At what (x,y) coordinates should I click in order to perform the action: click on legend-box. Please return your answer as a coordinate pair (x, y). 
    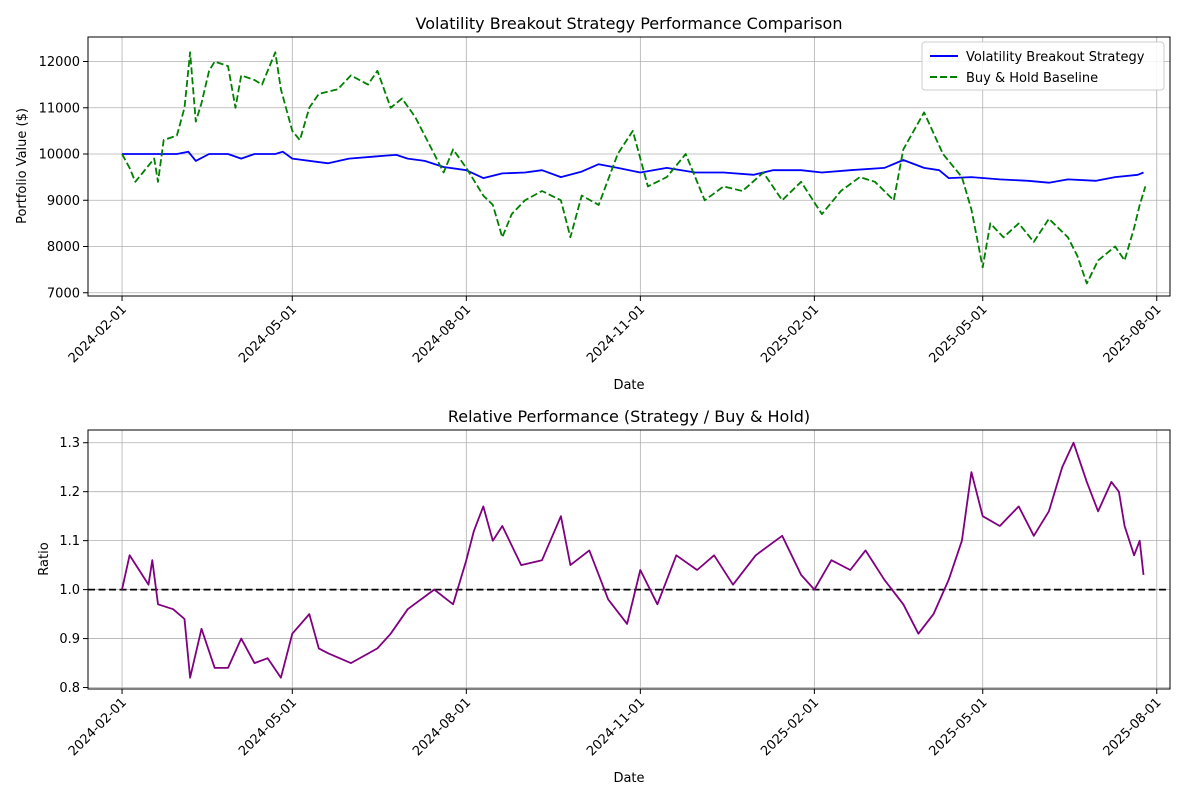
    Looking at the image, I should click on (1043, 66).